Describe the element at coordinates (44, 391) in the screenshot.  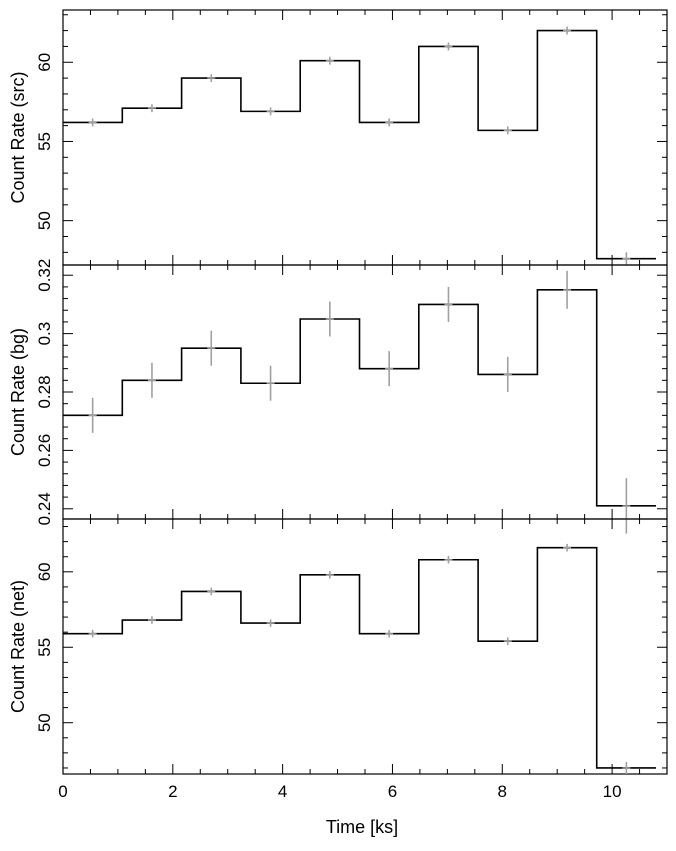
I see `y-tick-label: 0.28` at that location.